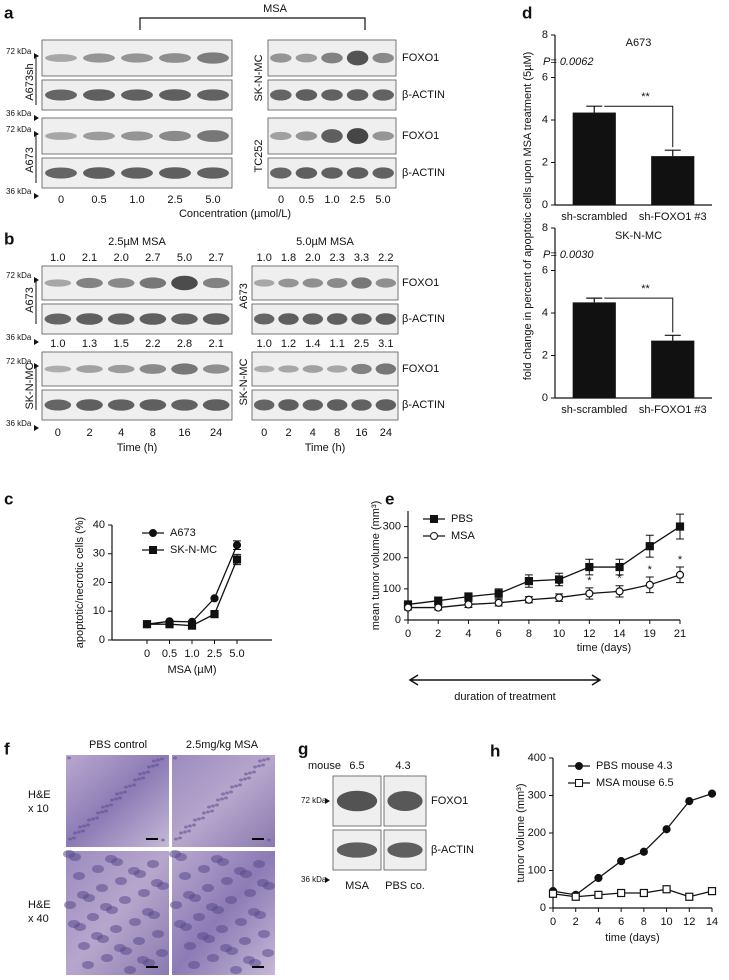 The height and width of the screenshot is (980, 729). Describe the element at coordinates (325, 283) in the screenshot. I see `blot` at that location.